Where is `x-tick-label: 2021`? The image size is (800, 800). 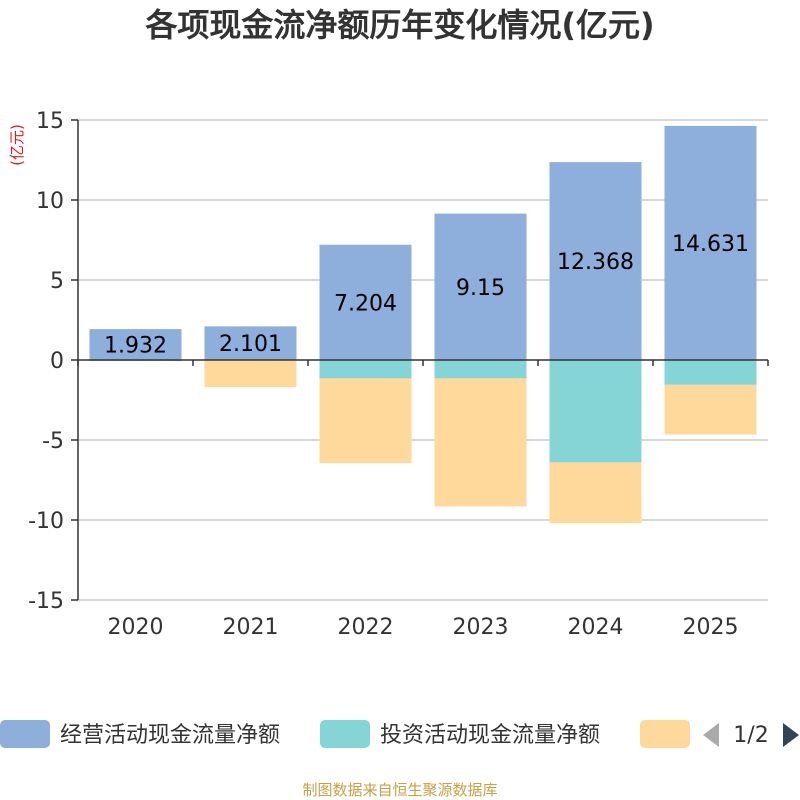
x-tick-label: 2021 is located at coordinates (251, 627).